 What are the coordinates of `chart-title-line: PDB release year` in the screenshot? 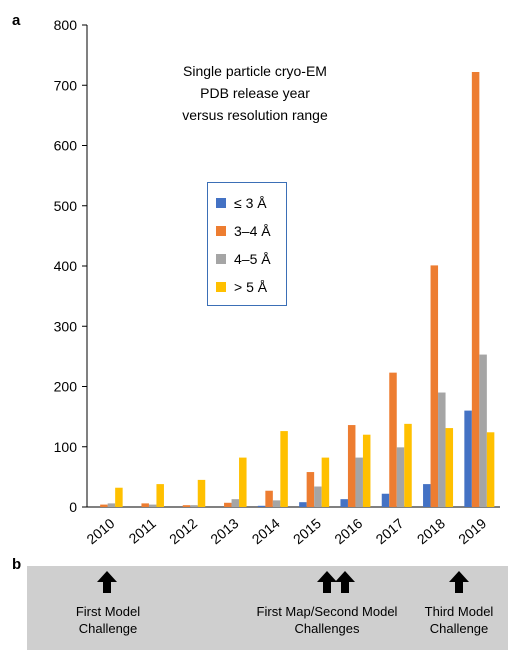 It's located at (255, 93).